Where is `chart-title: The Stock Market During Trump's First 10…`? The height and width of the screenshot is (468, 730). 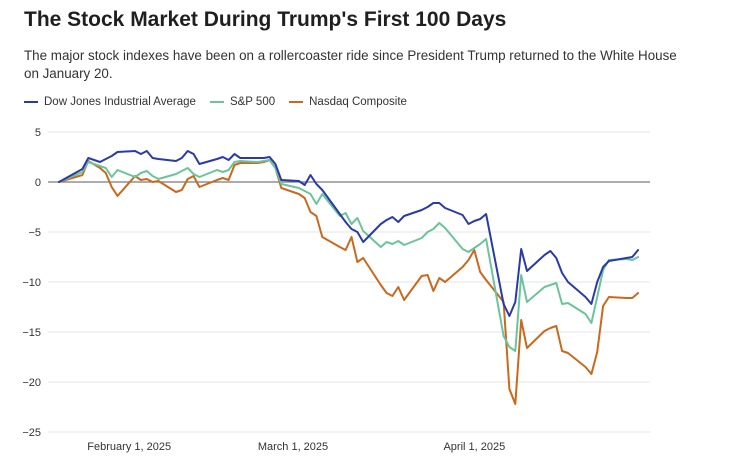
chart-title: The Stock Market During Trump's First 10… is located at coordinates (265, 19).